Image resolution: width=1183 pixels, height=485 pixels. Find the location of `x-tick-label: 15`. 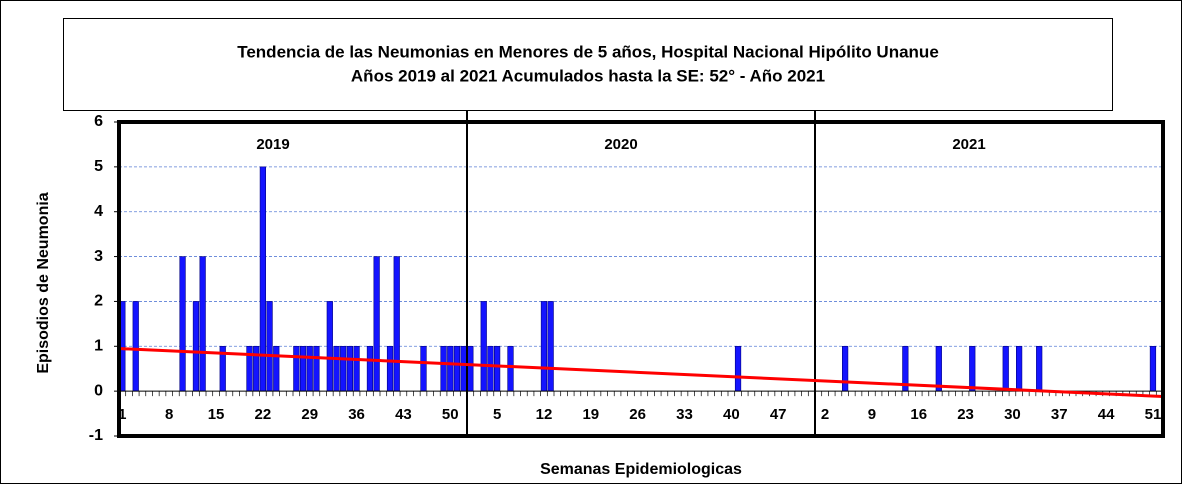

x-tick-label: 15 is located at coordinates (216, 414).